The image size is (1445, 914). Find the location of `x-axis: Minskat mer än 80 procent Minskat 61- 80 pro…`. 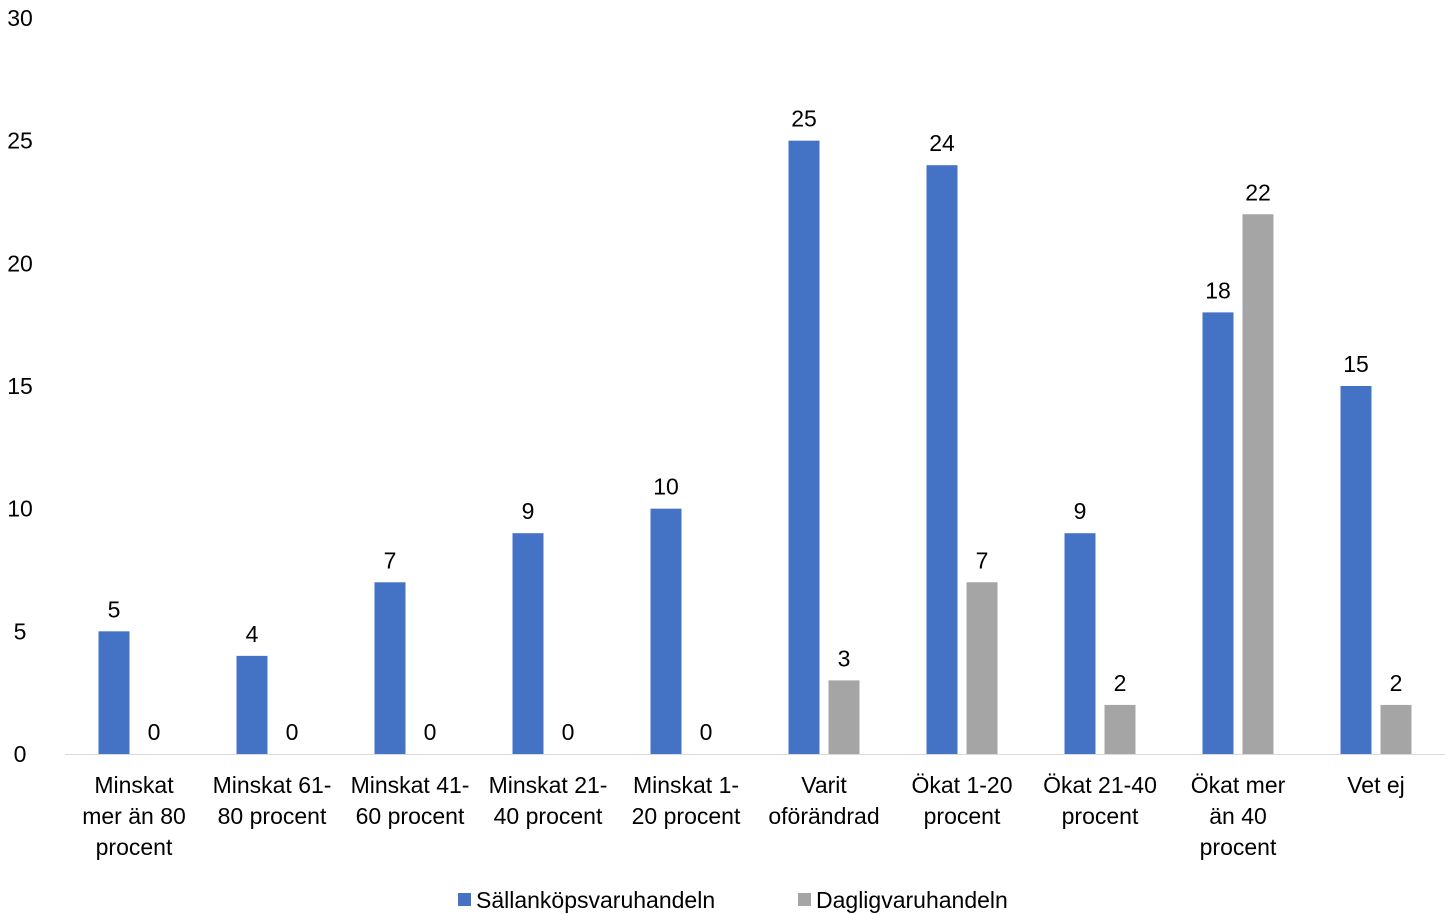

x-axis: Minskat mer än 80 procent Minskat 61- 80 pro… is located at coordinates (743, 816).